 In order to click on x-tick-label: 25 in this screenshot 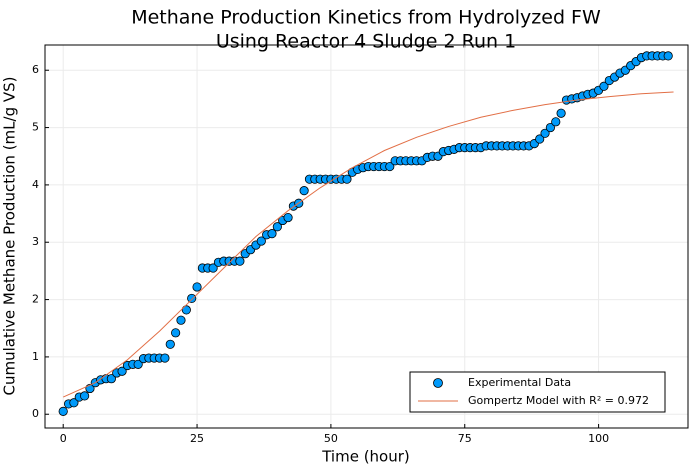, I will do `click(197, 438)`.